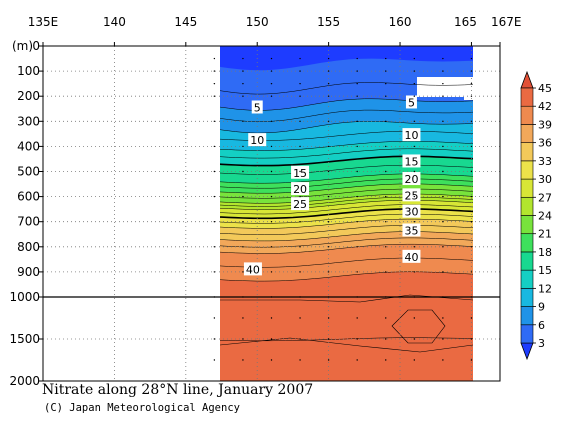 The image size is (570, 423). Describe the element at coordinates (26, 213) in the screenshot. I see `y-axis: 0 100 200 300 400 500 600 700 800 900 1000 1500 2000` at that location.